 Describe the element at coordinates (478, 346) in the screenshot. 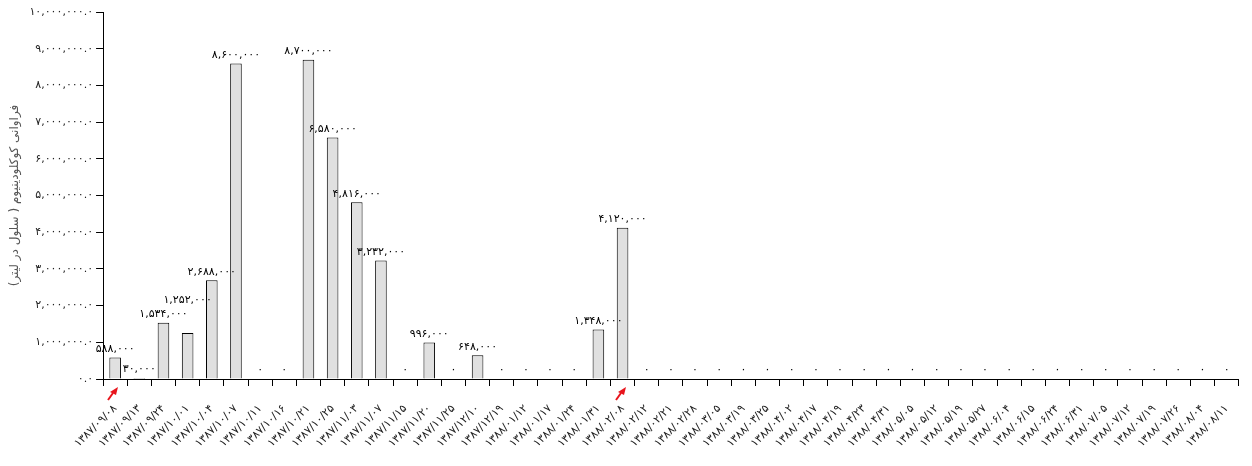

I see `data-label: ۶۴۸,۰۰۰` at that location.